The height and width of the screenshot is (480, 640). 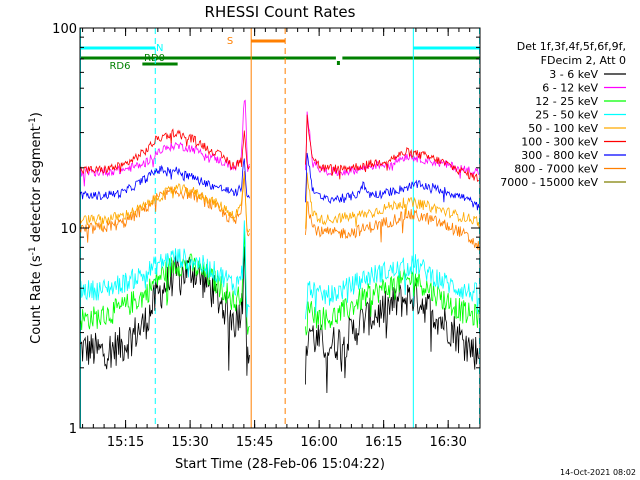 I want to click on legend-label-50-100-kev: 50 - 100 keV, so click(x=563, y=128).